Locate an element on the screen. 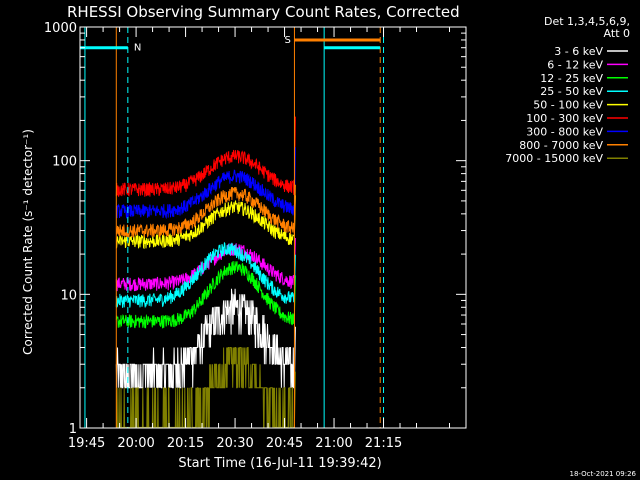 The height and width of the screenshot is (480, 640). x-tick-label: 21:15 is located at coordinates (383, 443).